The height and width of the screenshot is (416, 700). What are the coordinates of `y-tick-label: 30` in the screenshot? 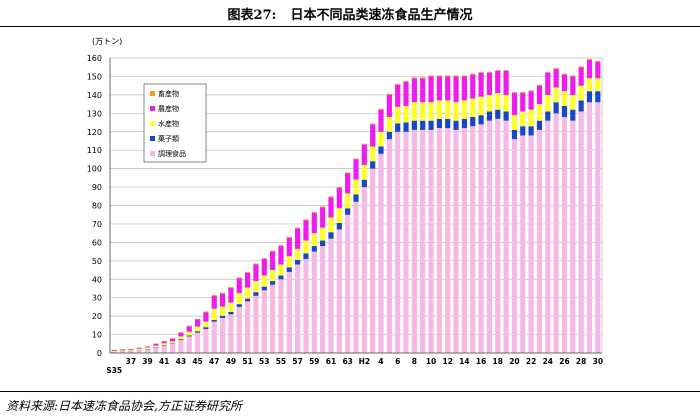 It's located at (97, 298).